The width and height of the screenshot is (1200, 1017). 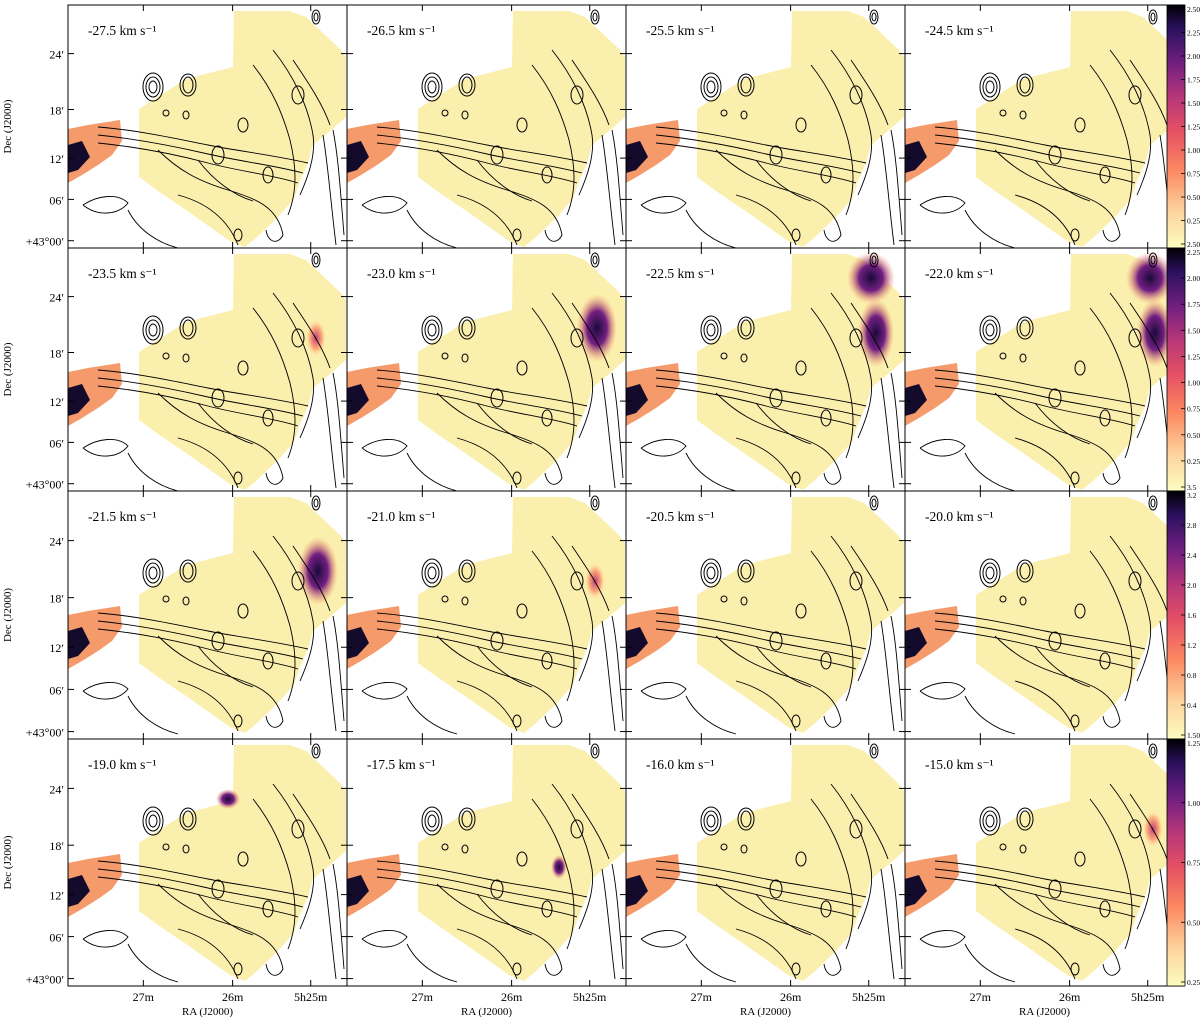 I want to click on velocity-label: -16.0 km s⁻¹, so click(x=680, y=764).